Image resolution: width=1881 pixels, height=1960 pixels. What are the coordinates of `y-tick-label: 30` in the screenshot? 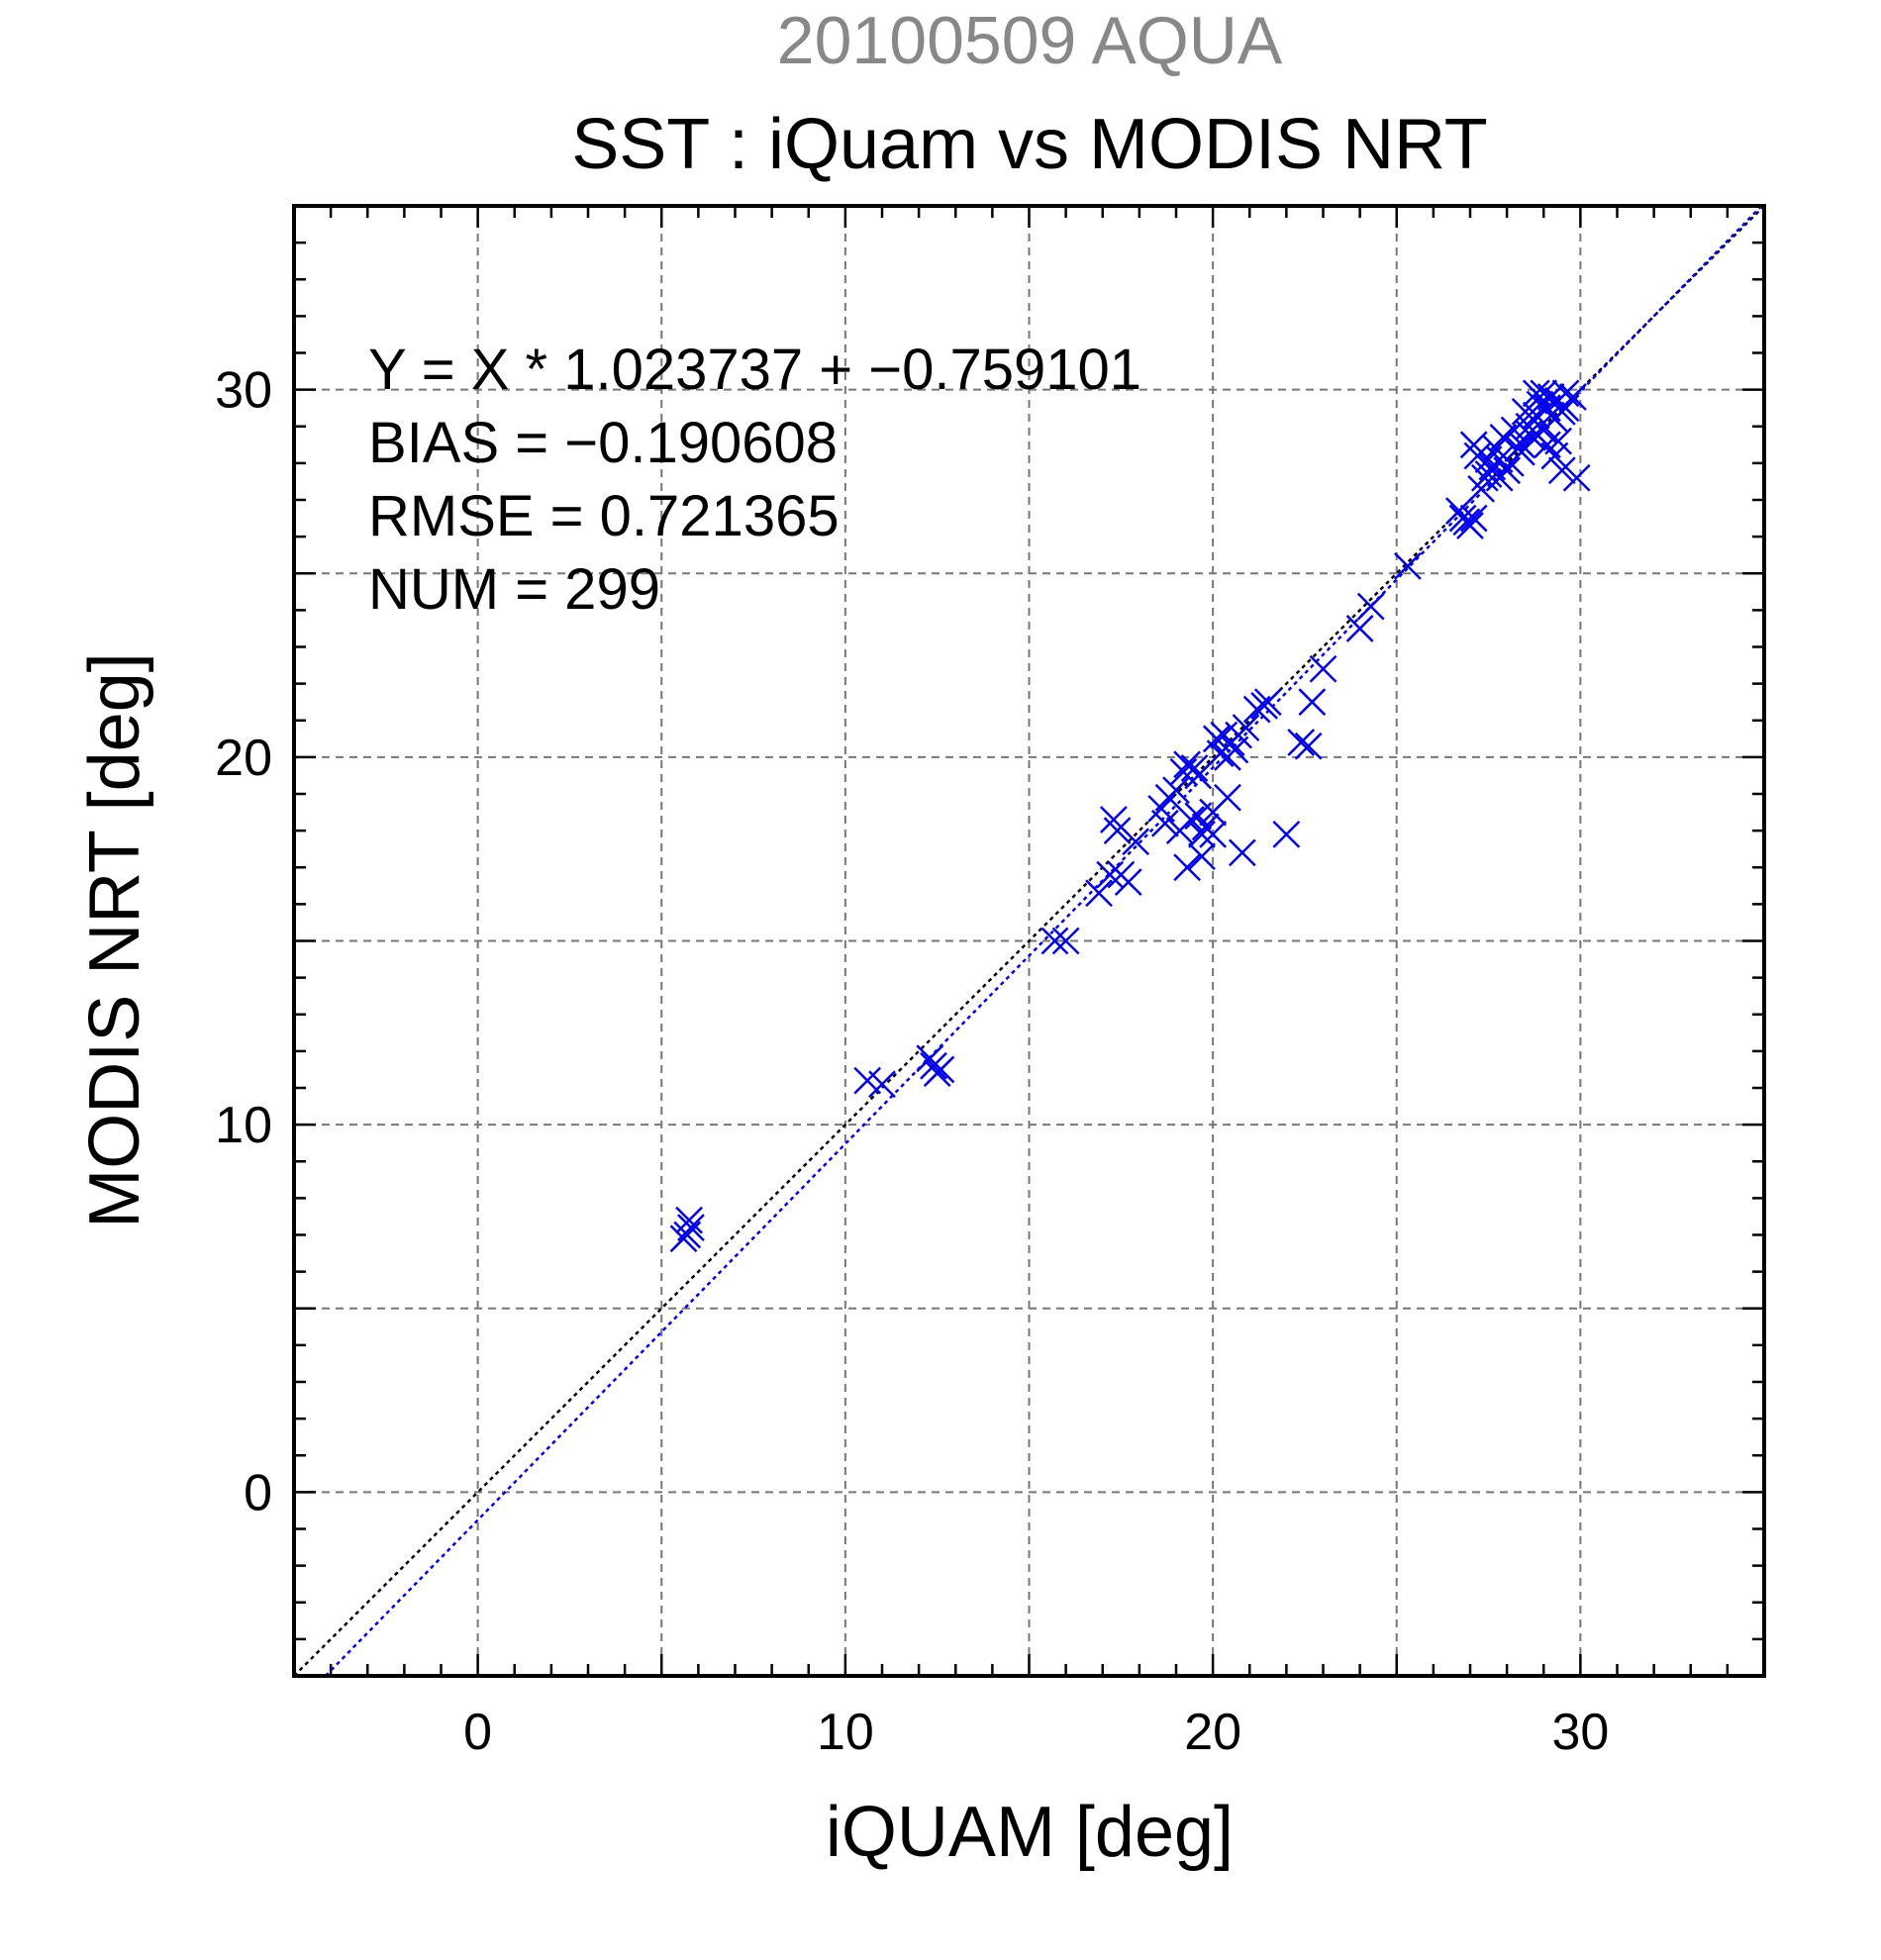 It's located at (244, 391).